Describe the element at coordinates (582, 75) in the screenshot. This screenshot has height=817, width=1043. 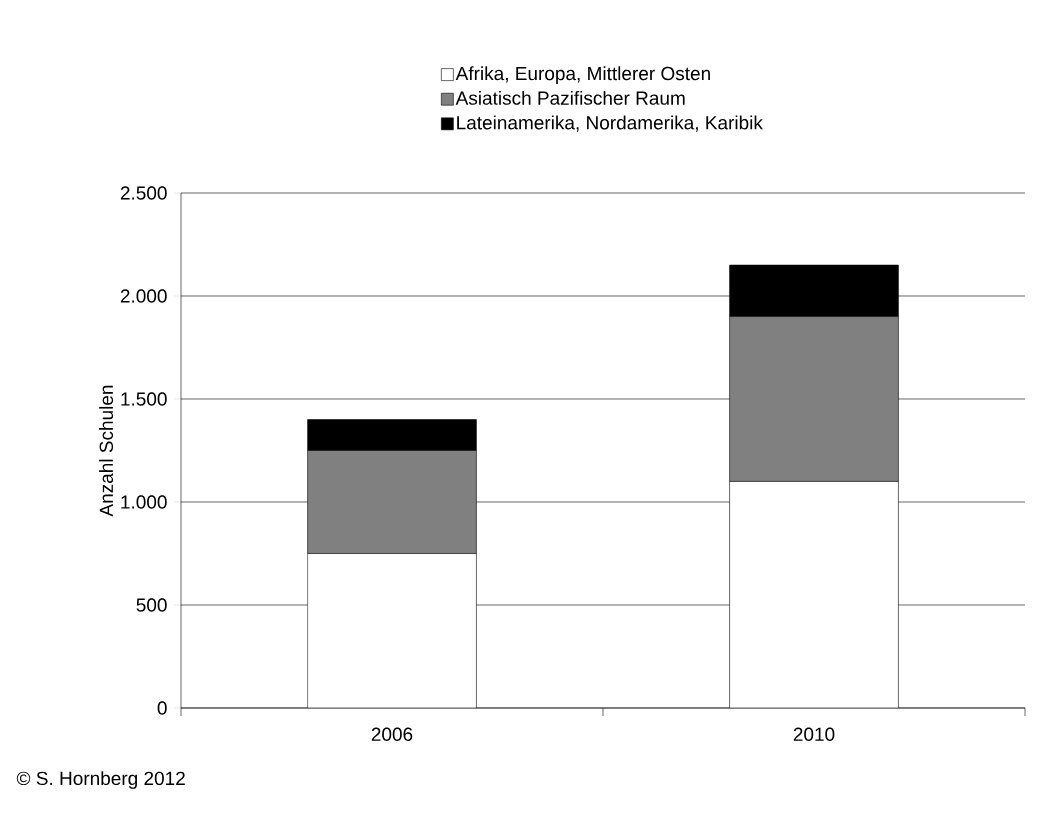
I see `legend-label: Afrika, Europa, Mittlerer Osten` at that location.